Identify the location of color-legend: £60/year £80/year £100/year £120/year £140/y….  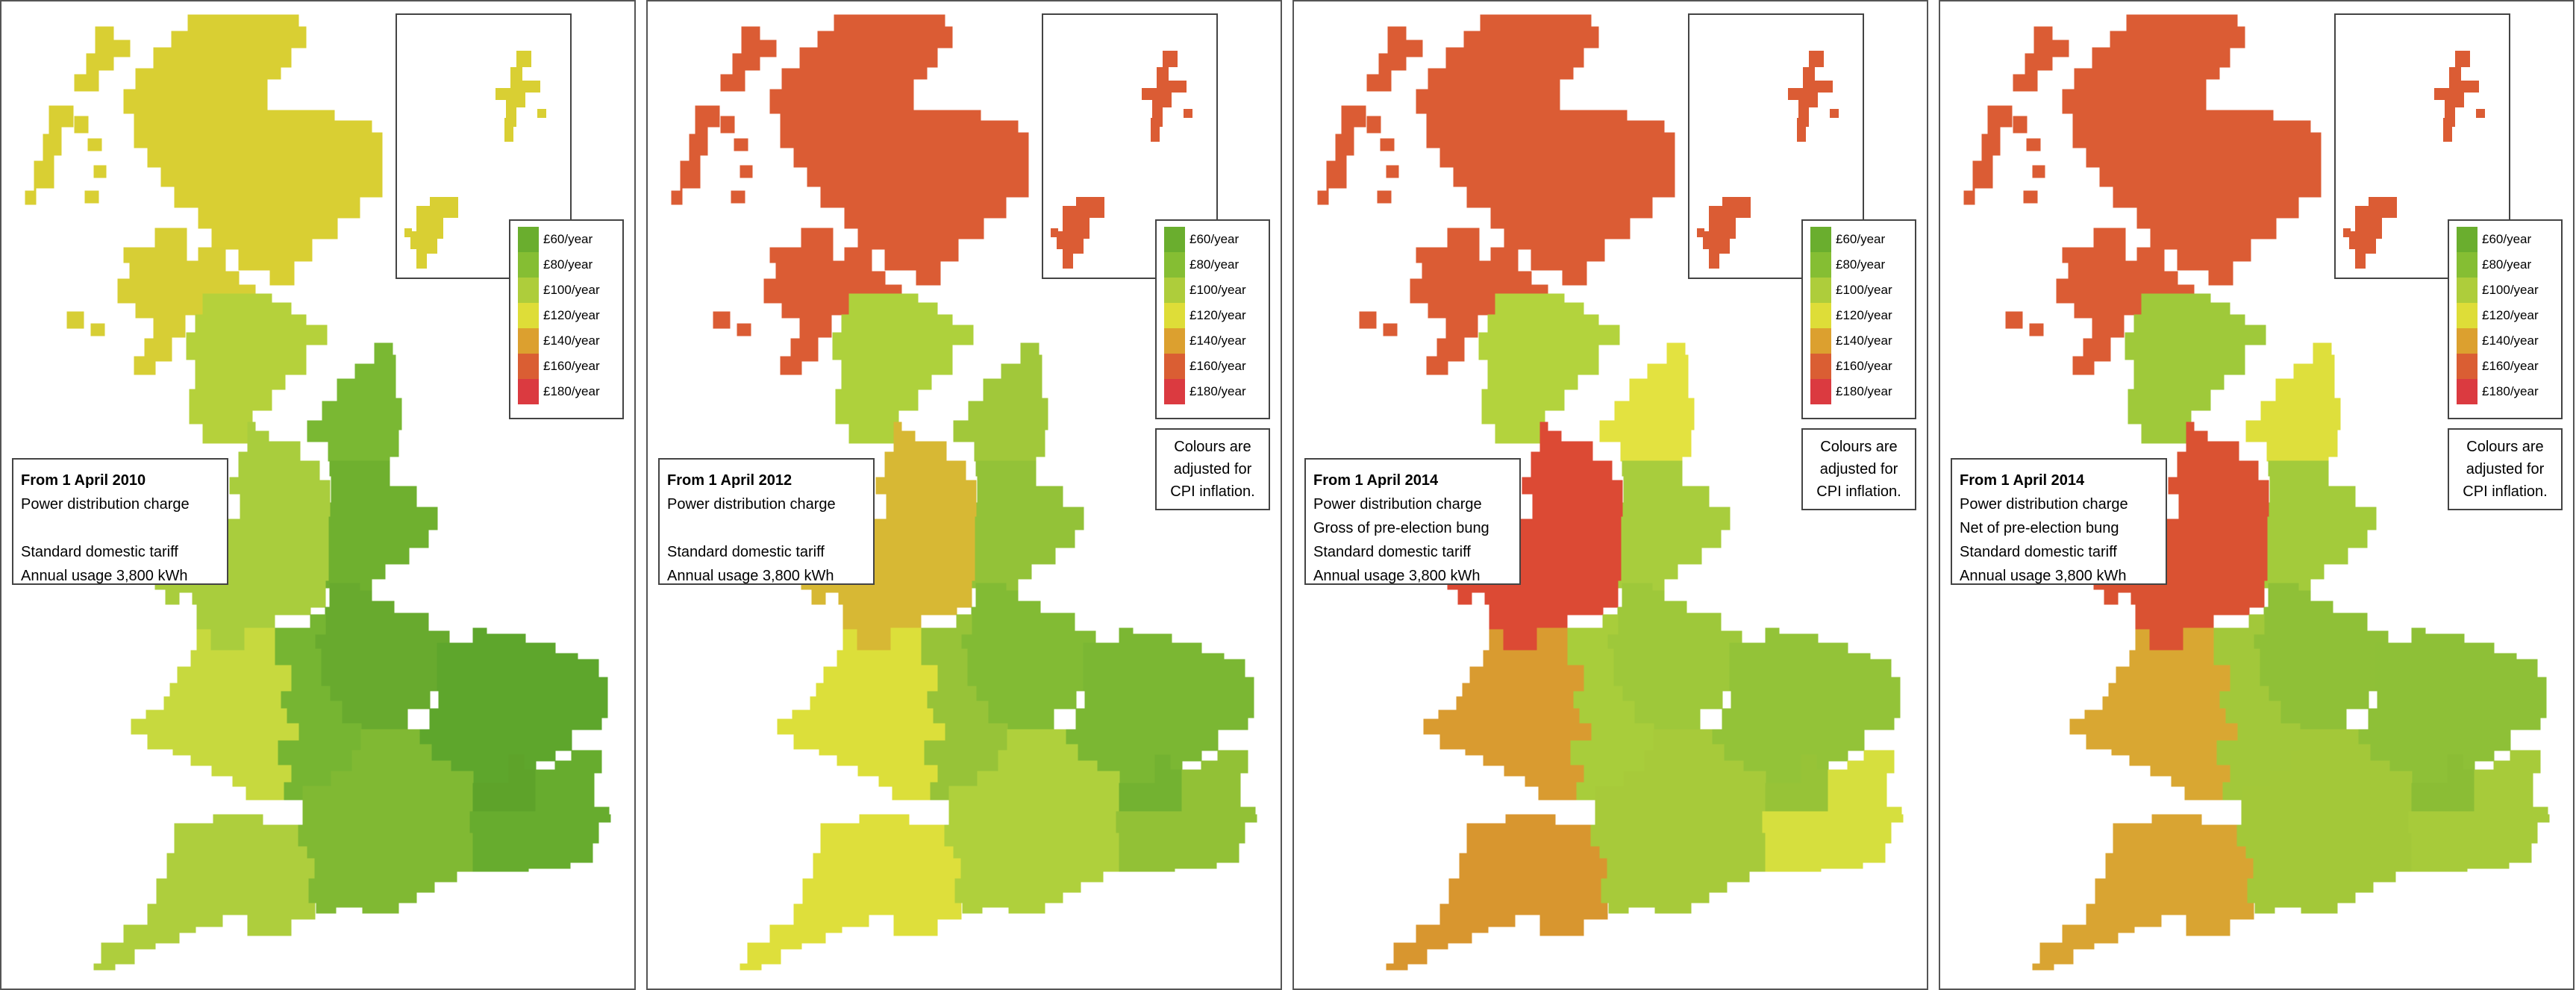
(2505, 319).